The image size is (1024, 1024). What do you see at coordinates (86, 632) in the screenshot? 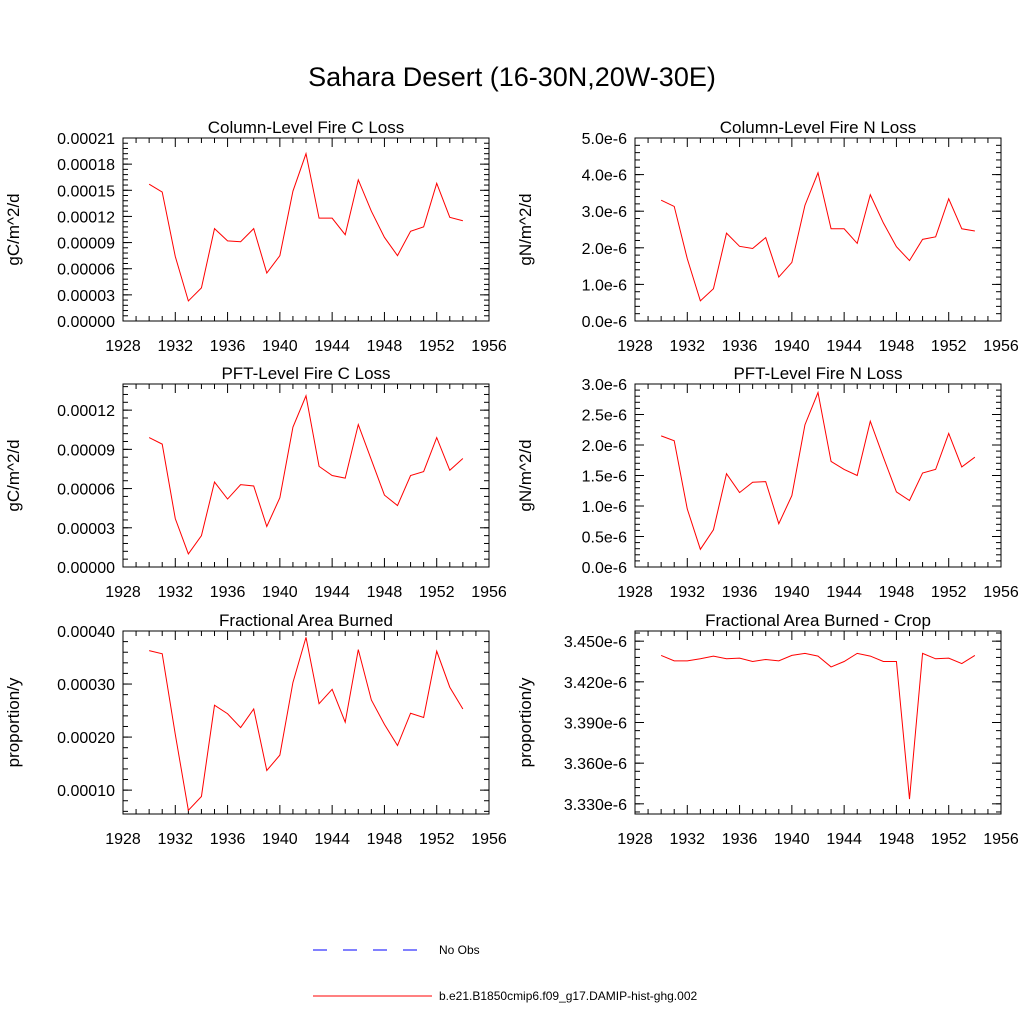
I see `y-tick-label: 0.00040` at bounding box center [86, 632].